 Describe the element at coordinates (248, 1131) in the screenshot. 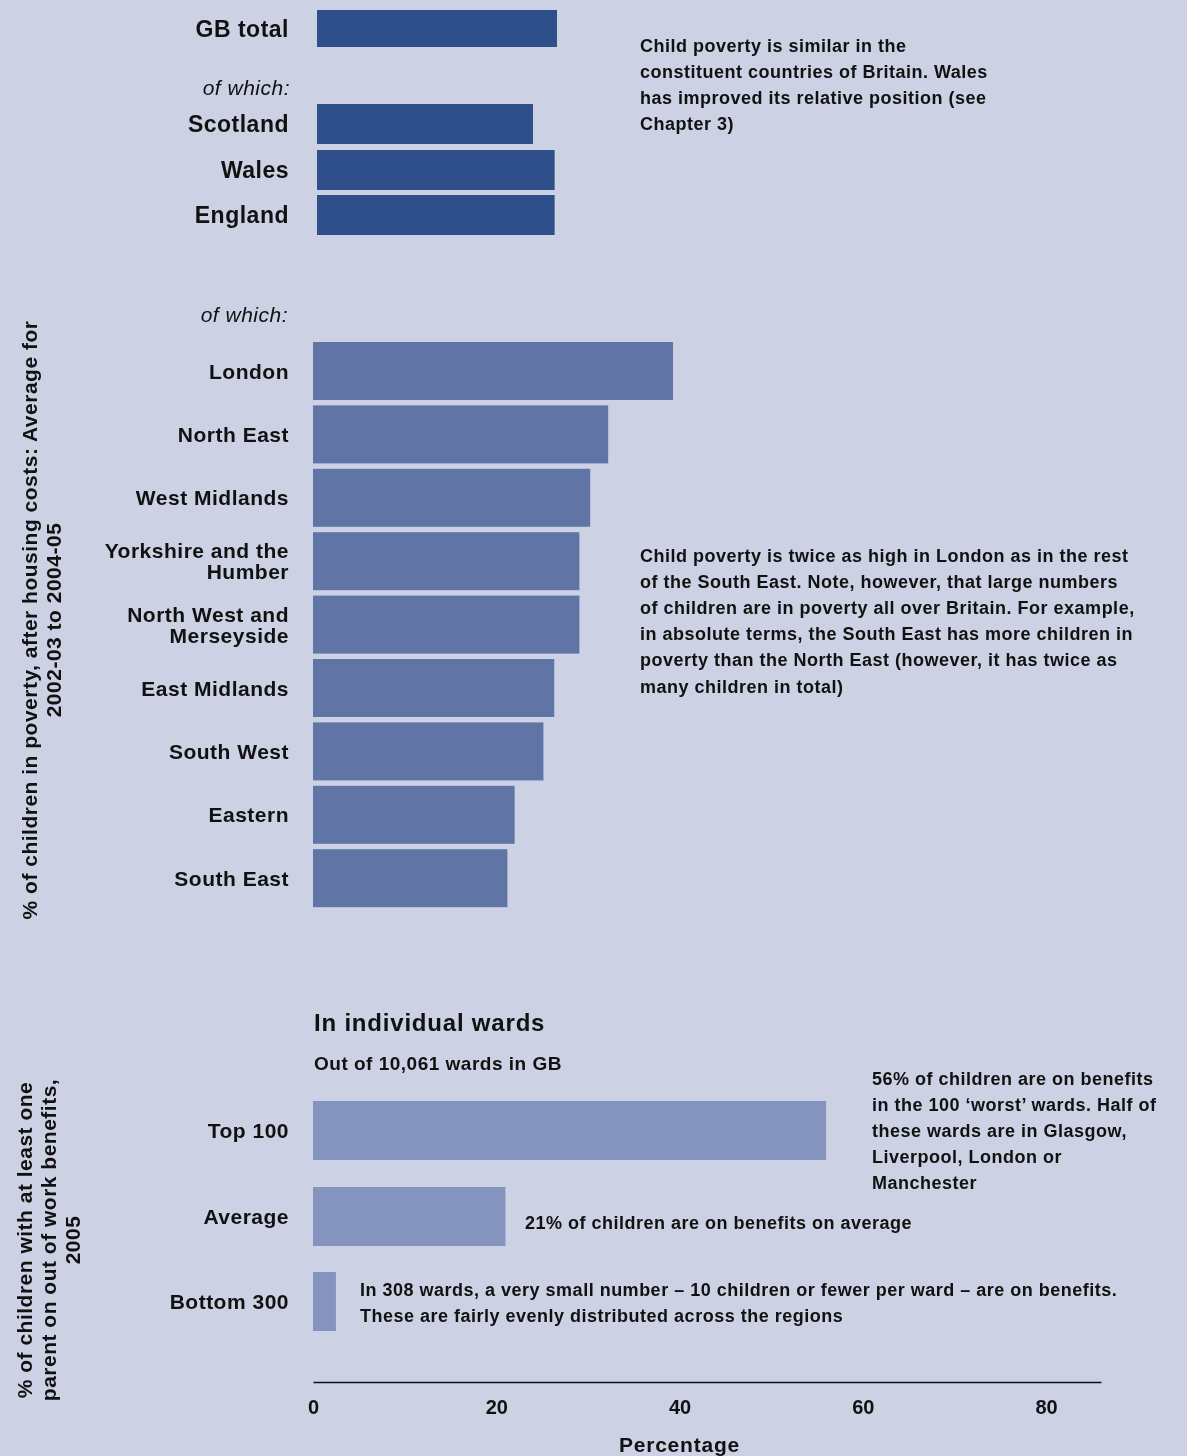

I see `y-tick-label: Top 100` at that location.